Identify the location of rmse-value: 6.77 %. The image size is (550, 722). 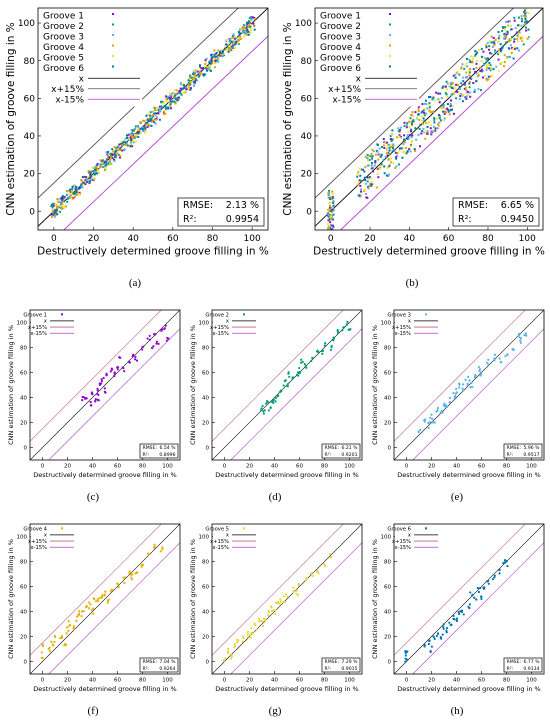
(531, 662).